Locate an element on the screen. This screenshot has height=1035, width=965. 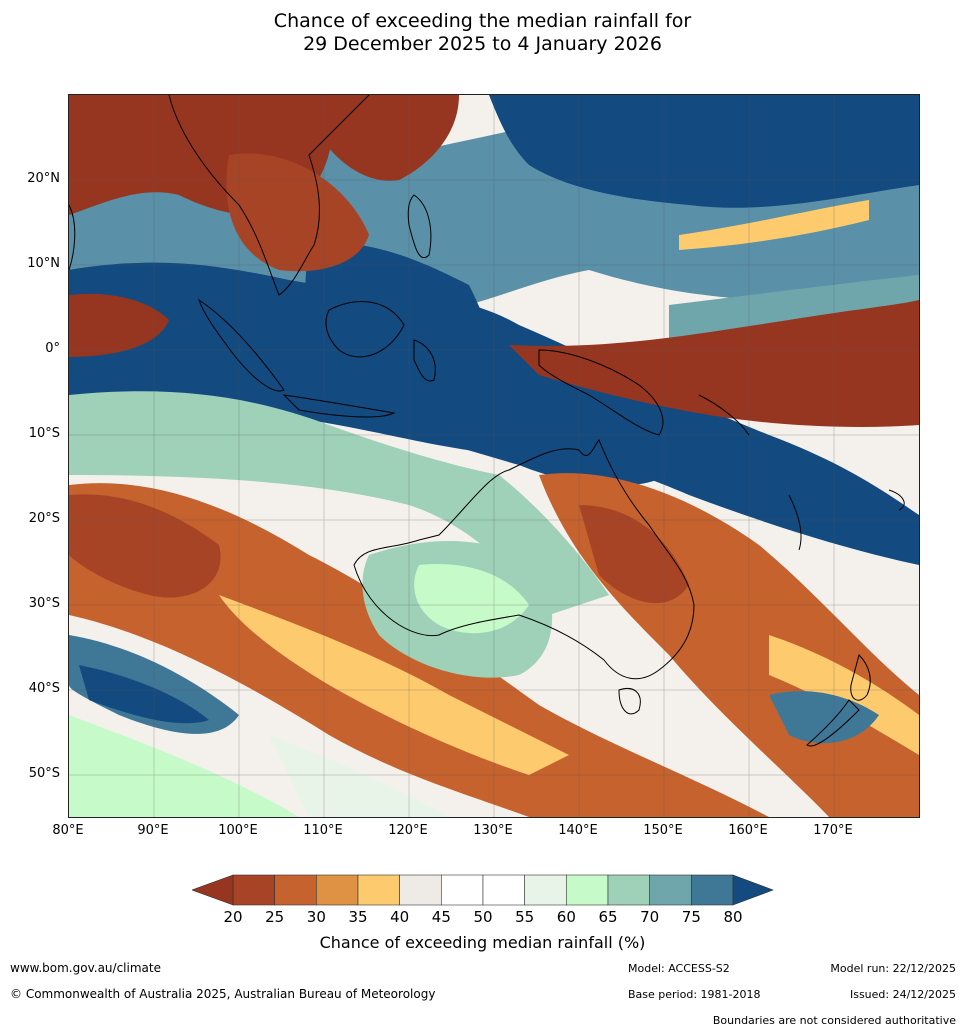
lat-label-0: 0° is located at coordinates (52, 348).